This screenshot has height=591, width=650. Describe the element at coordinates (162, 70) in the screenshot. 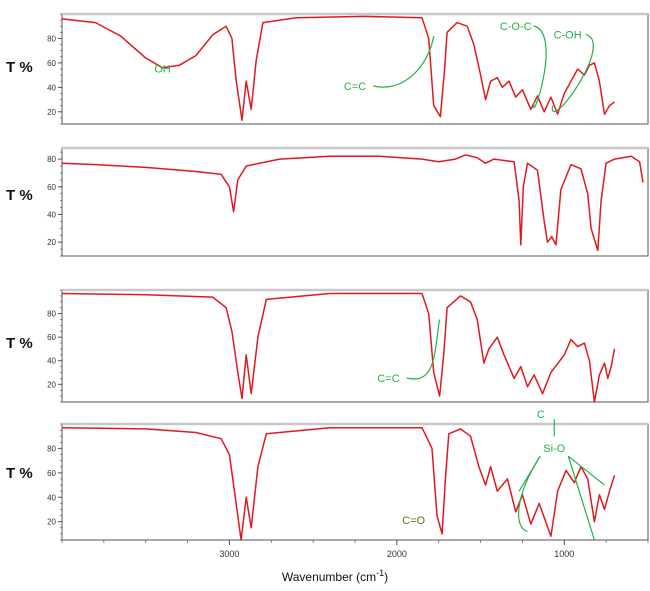

I see `annotation-label: OH` at that location.